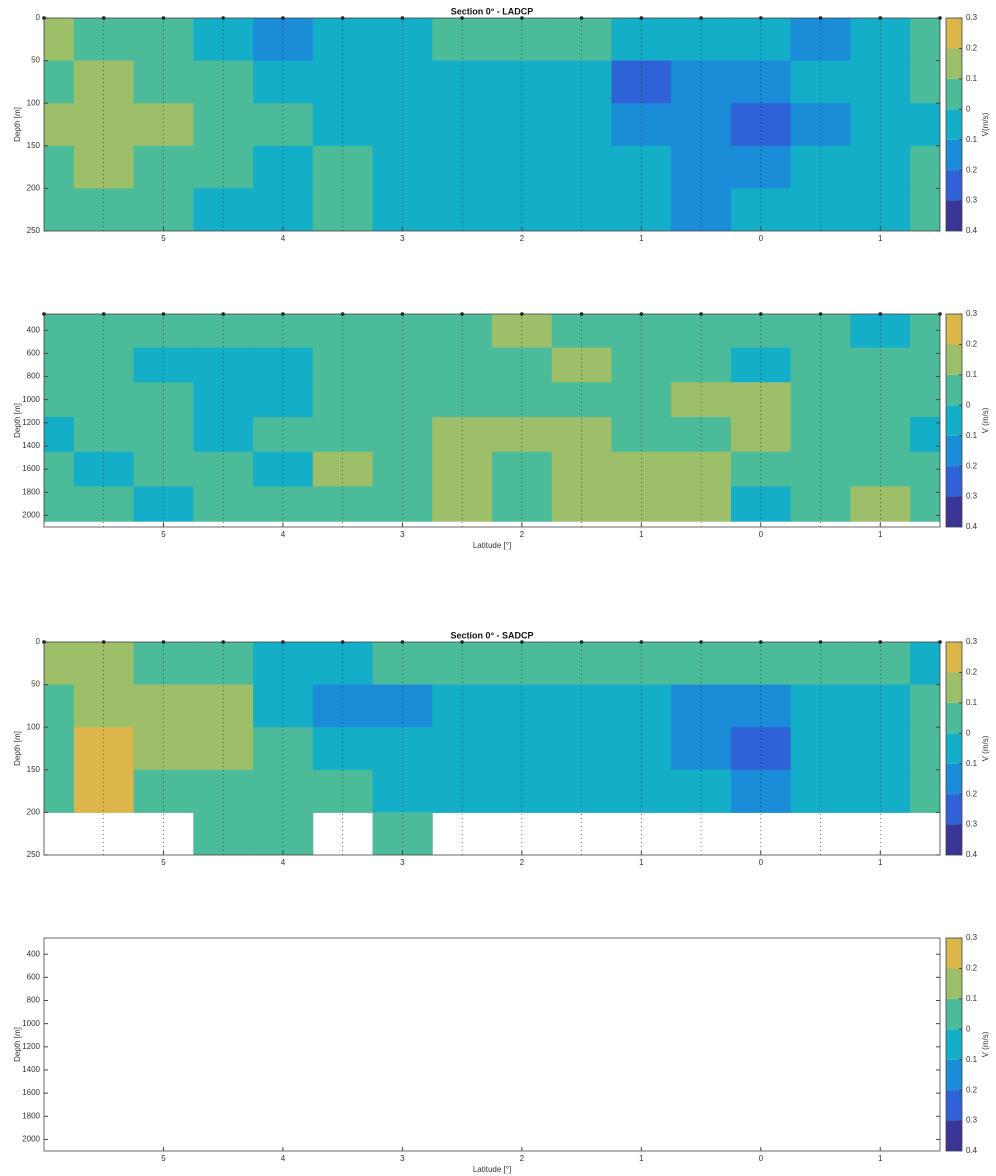 The width and height of the screenshot is (996, 1176). I want to click on colorbar-tick-label: 0.2, so click(972, 1089).